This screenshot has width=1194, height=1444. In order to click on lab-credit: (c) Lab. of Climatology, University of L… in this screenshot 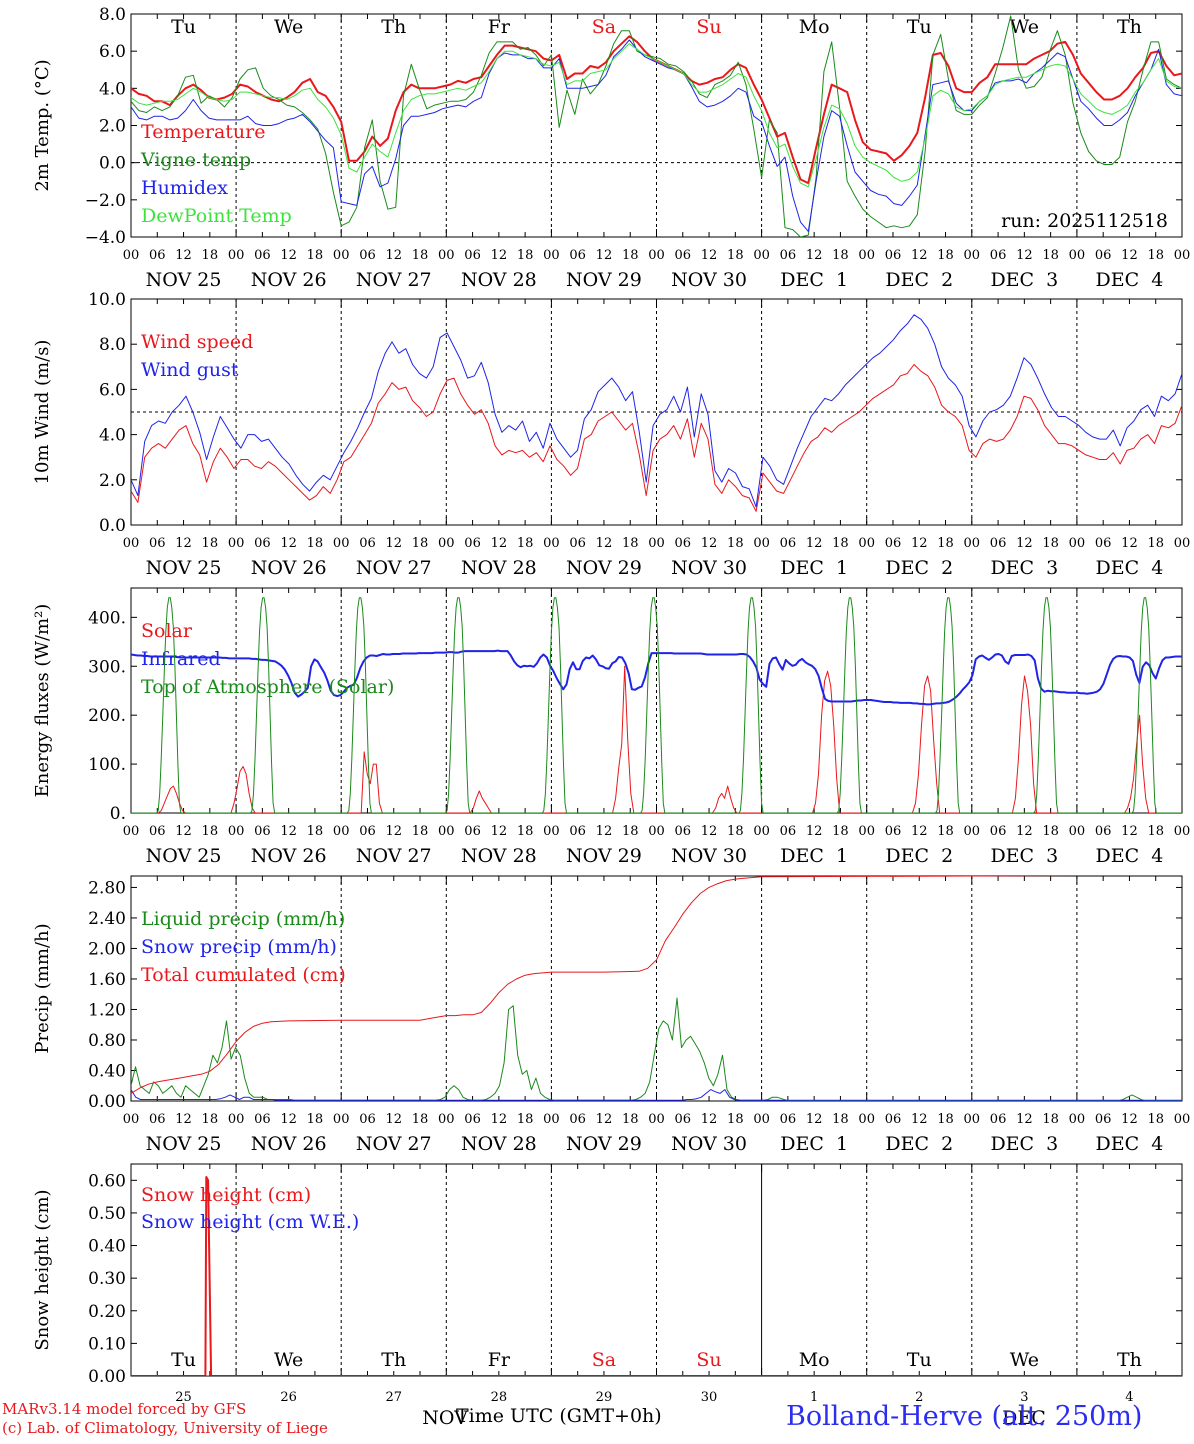, I will do `click(165, 1428)`.